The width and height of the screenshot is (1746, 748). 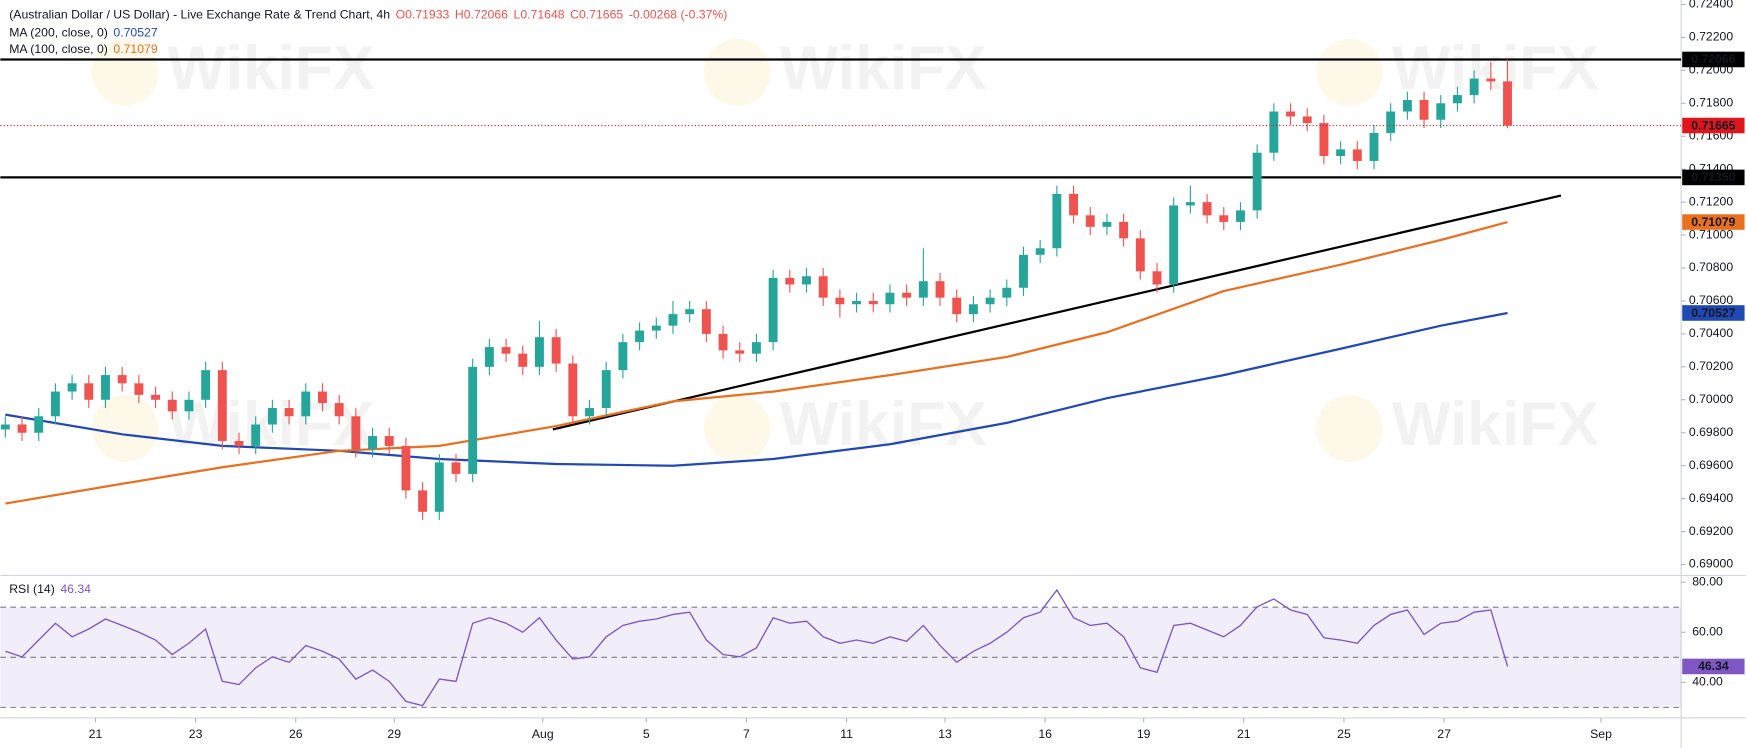 I want to click on x-tick-label: 21, so click(x=1244, y=734).